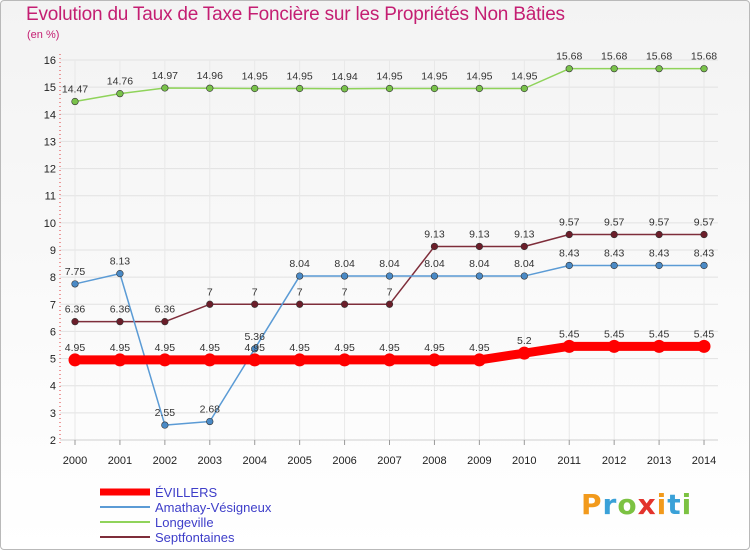  I want to click on data-label: 14.97, so click(165, 76).